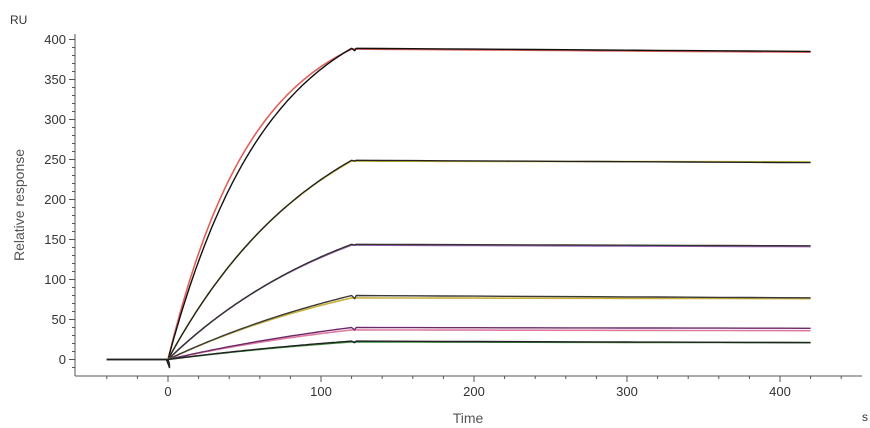 Image resolution: width=870 pixels, height=428 pixels. Describe the element at coordinates (627, 391) in the screenshot. I see `x-tick-label: 300` at that location.